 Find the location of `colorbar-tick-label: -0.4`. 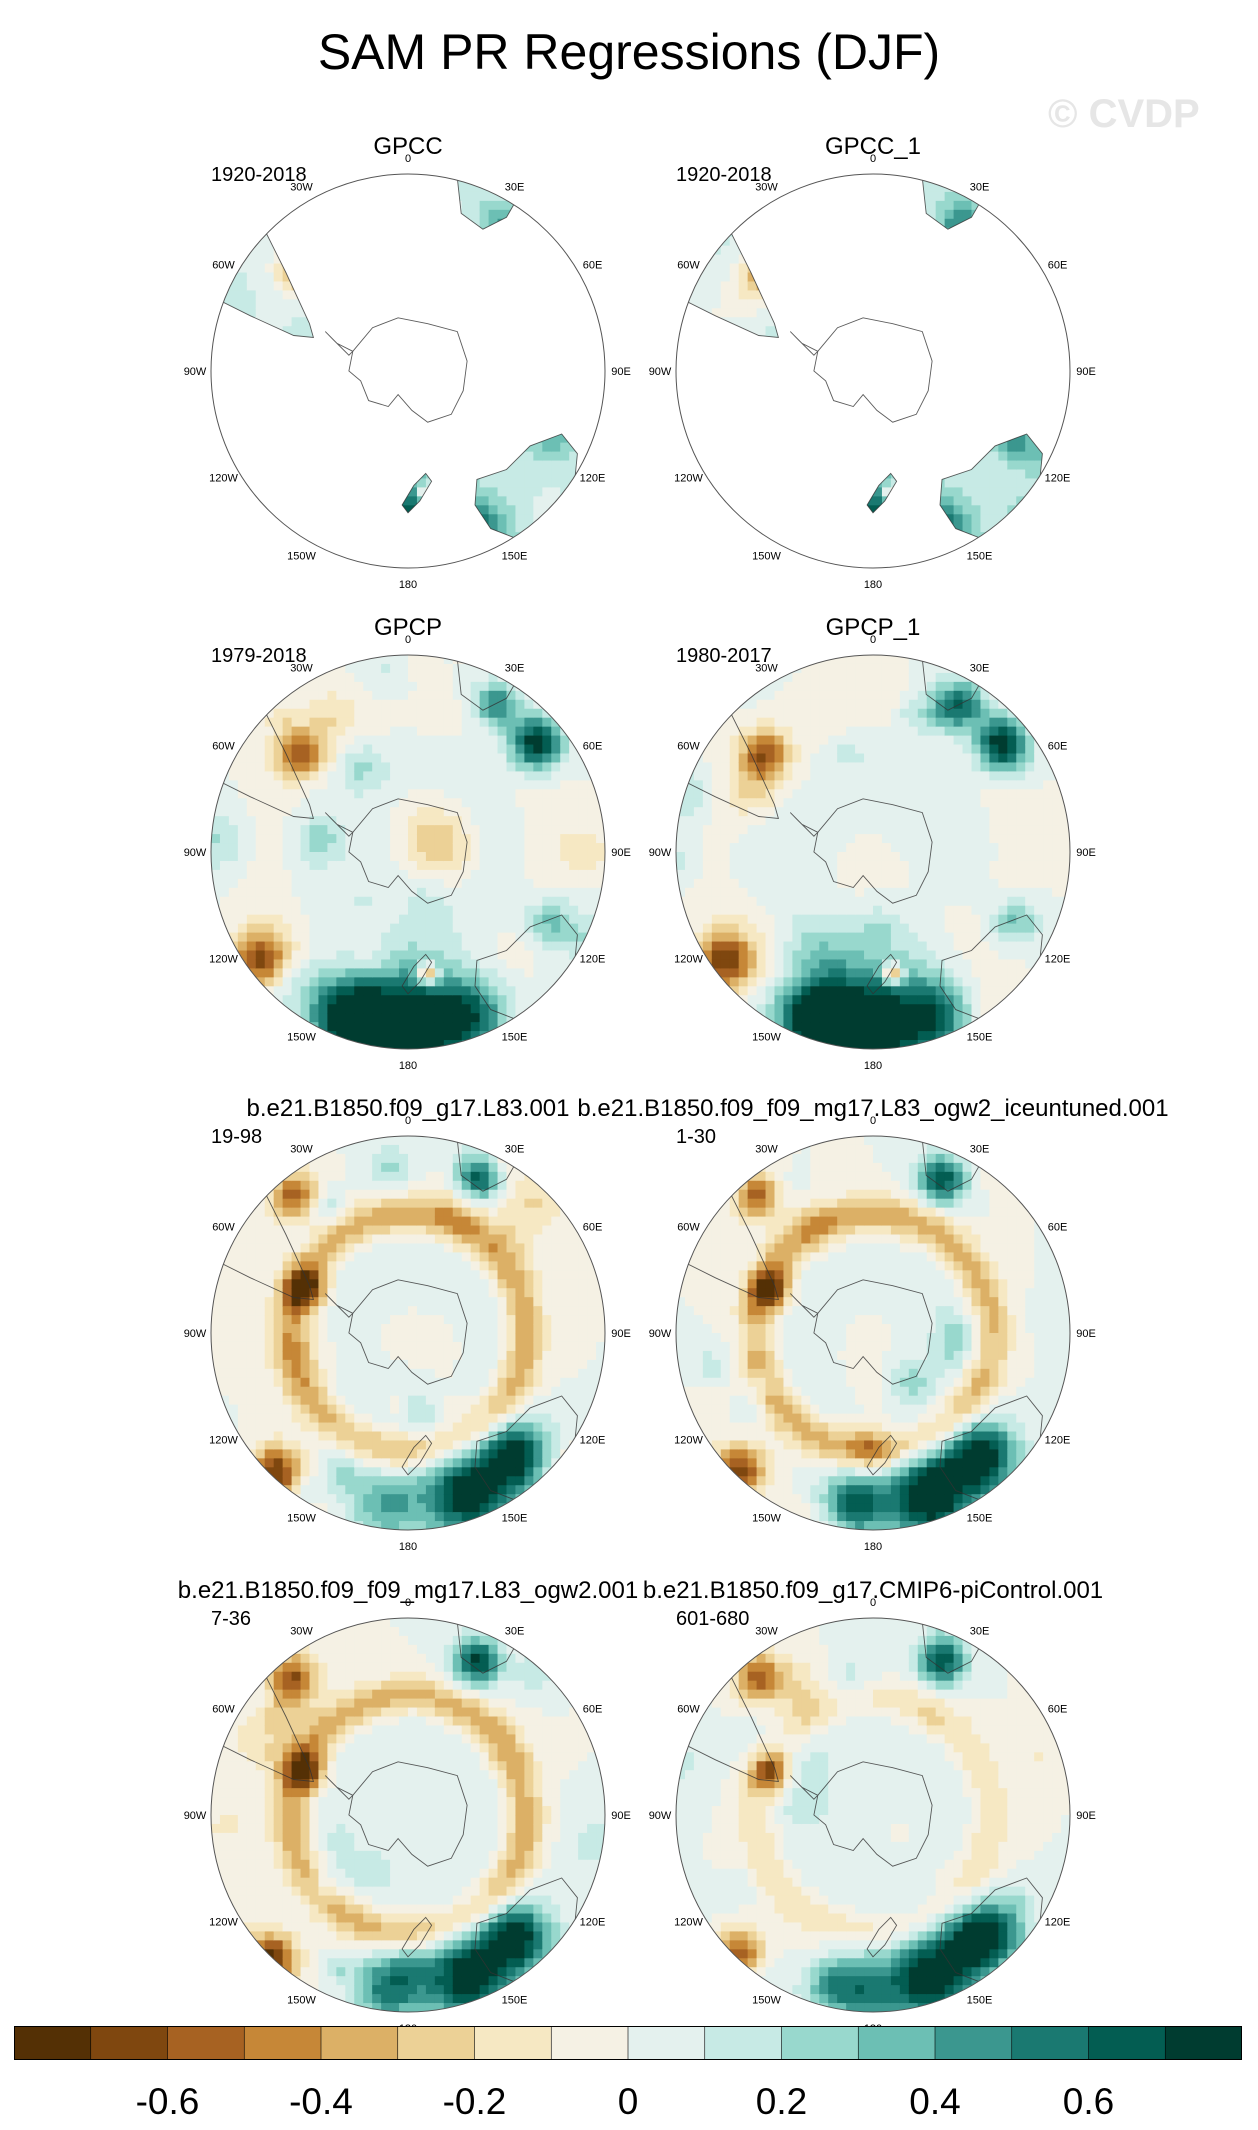

colorbar-tick-label: -0.4 is located at coordinates (321, 2101).